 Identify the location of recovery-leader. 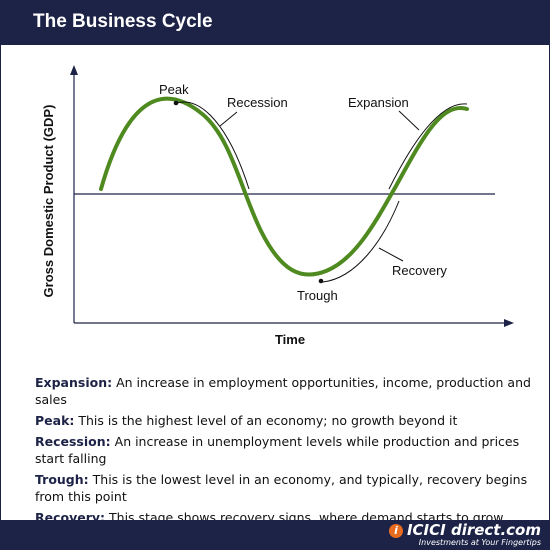
(391, 254).